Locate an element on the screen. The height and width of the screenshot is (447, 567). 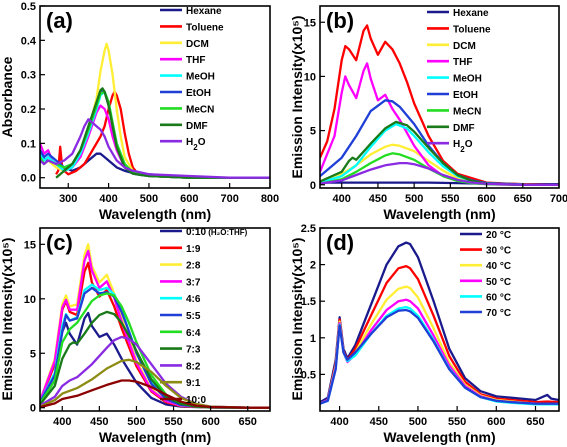
y-tick-label: 2.5 is located at coordinates (308, 229).